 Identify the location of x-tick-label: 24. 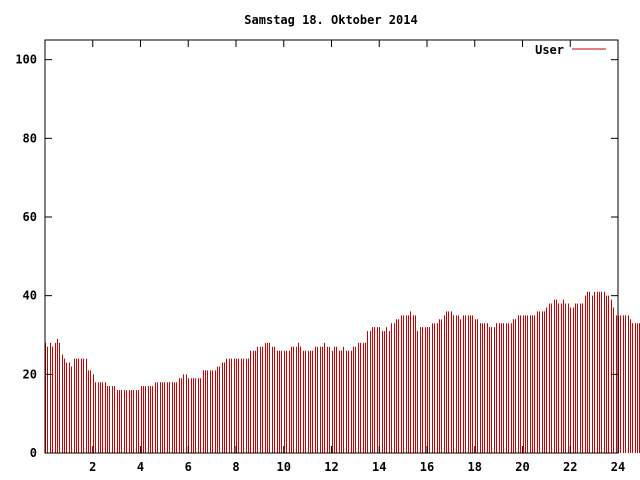
(618, 467).